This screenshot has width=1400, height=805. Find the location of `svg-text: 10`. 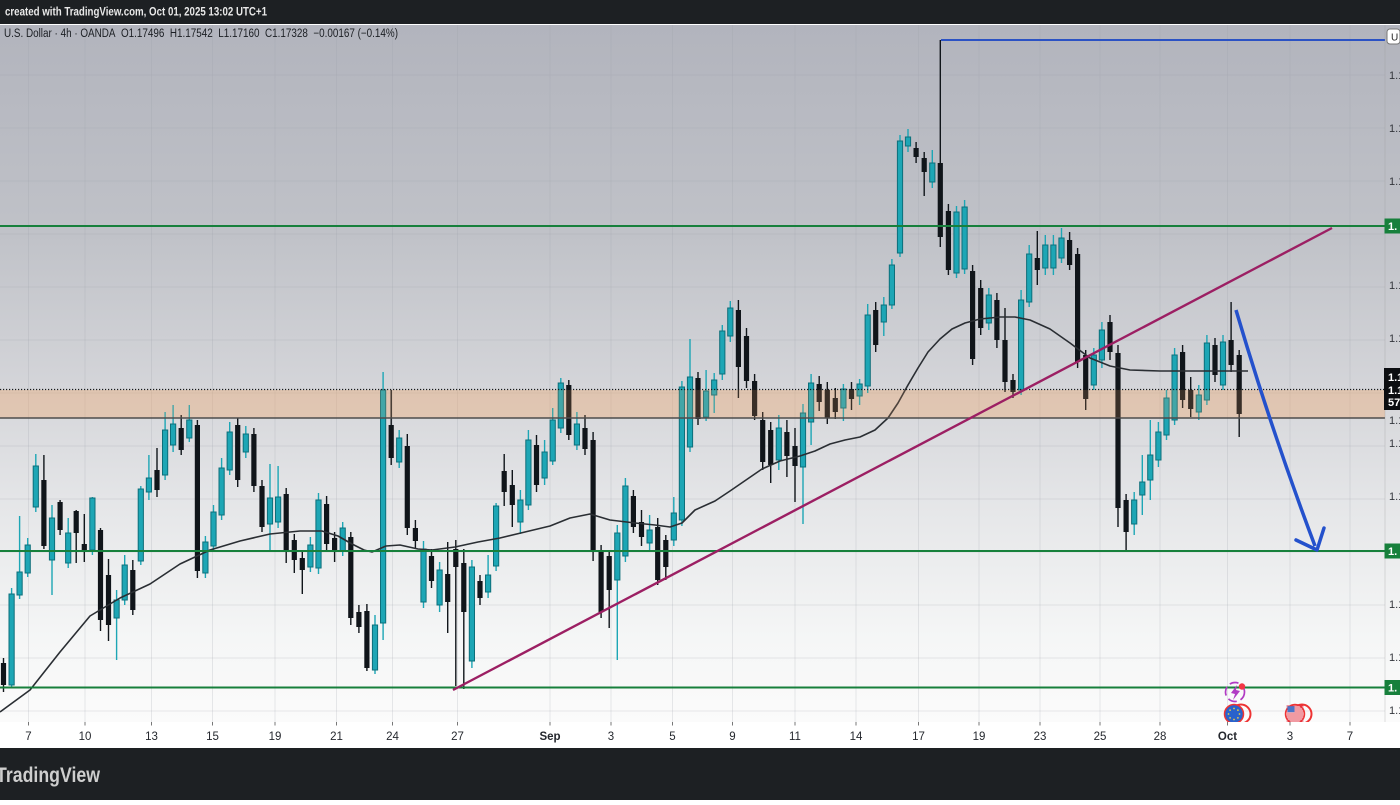

svg-text: 10 is located at coordinates (85, 737).